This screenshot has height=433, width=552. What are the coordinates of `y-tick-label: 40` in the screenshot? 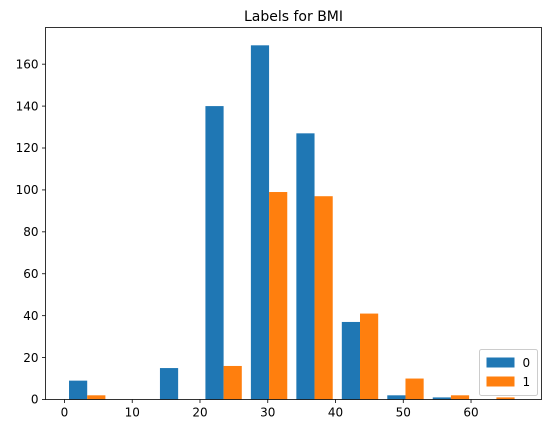 It's located at (30, 316).